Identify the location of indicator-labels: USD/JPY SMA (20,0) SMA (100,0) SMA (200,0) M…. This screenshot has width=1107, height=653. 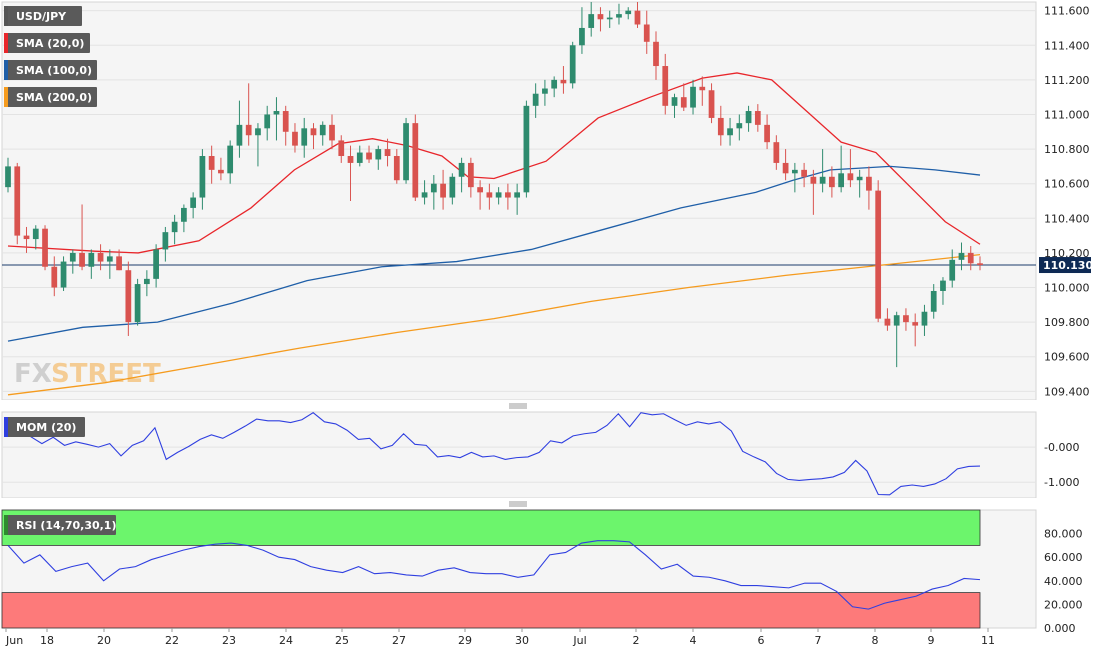
(60, 270).